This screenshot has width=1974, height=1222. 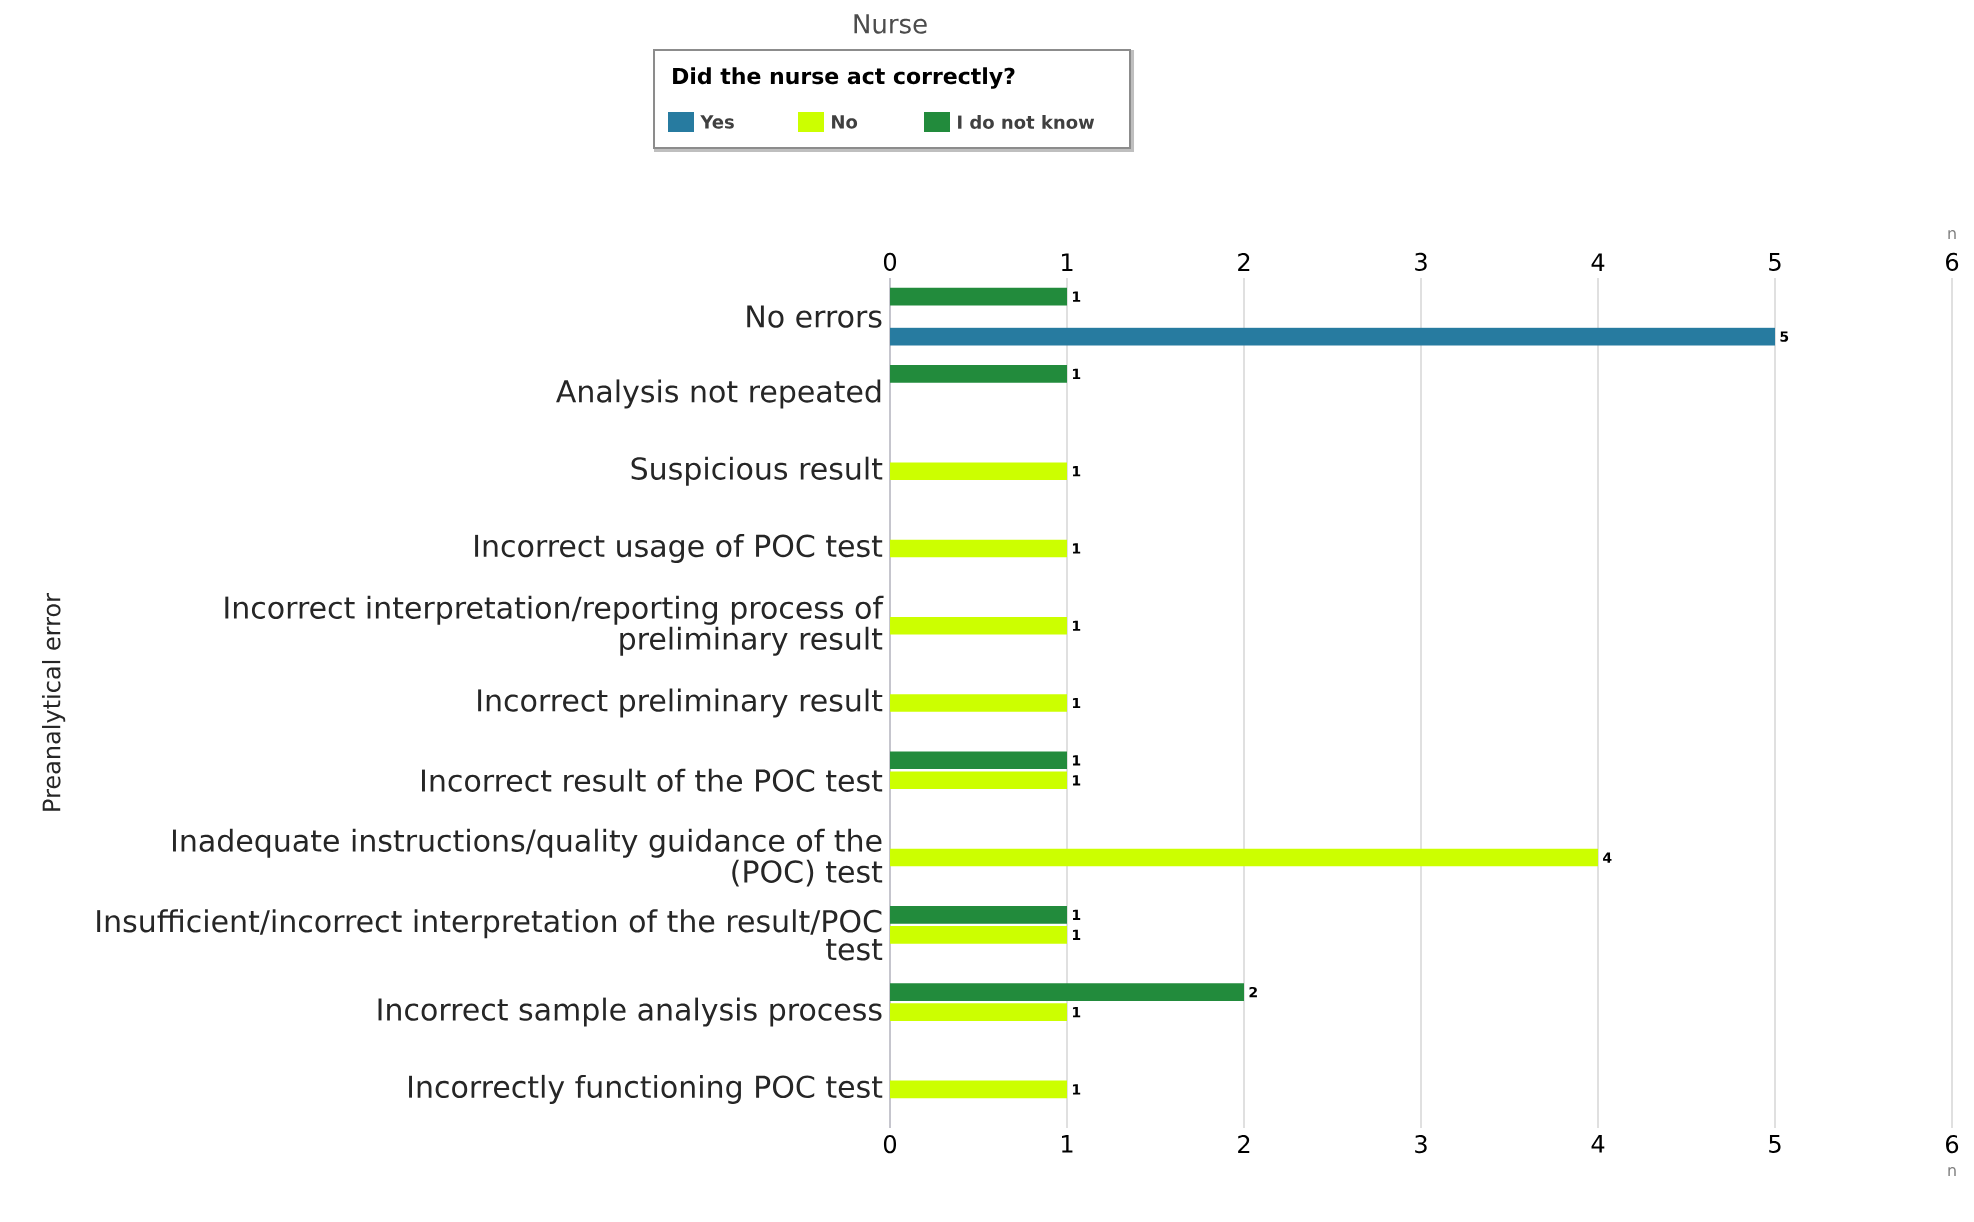 I want to click on chart-title: Nurse, so click(x=890, y=24).